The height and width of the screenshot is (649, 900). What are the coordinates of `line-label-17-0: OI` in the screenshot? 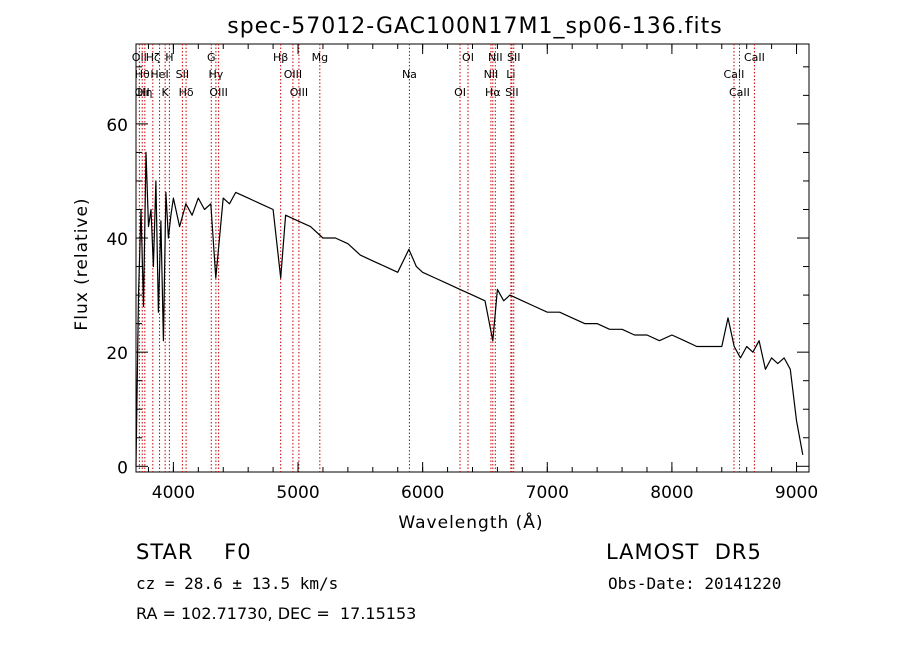 It's located at (460, 92).